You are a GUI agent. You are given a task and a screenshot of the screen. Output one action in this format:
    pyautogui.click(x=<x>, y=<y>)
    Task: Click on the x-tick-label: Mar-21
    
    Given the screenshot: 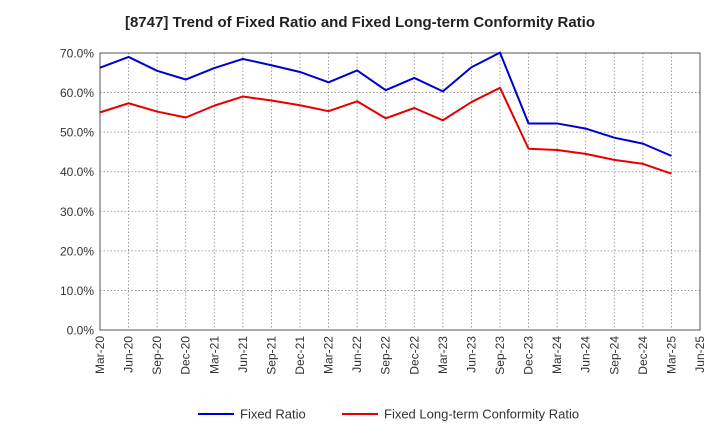 What is the action you would take?
    pyautogui.click(x=214, y=355)
    